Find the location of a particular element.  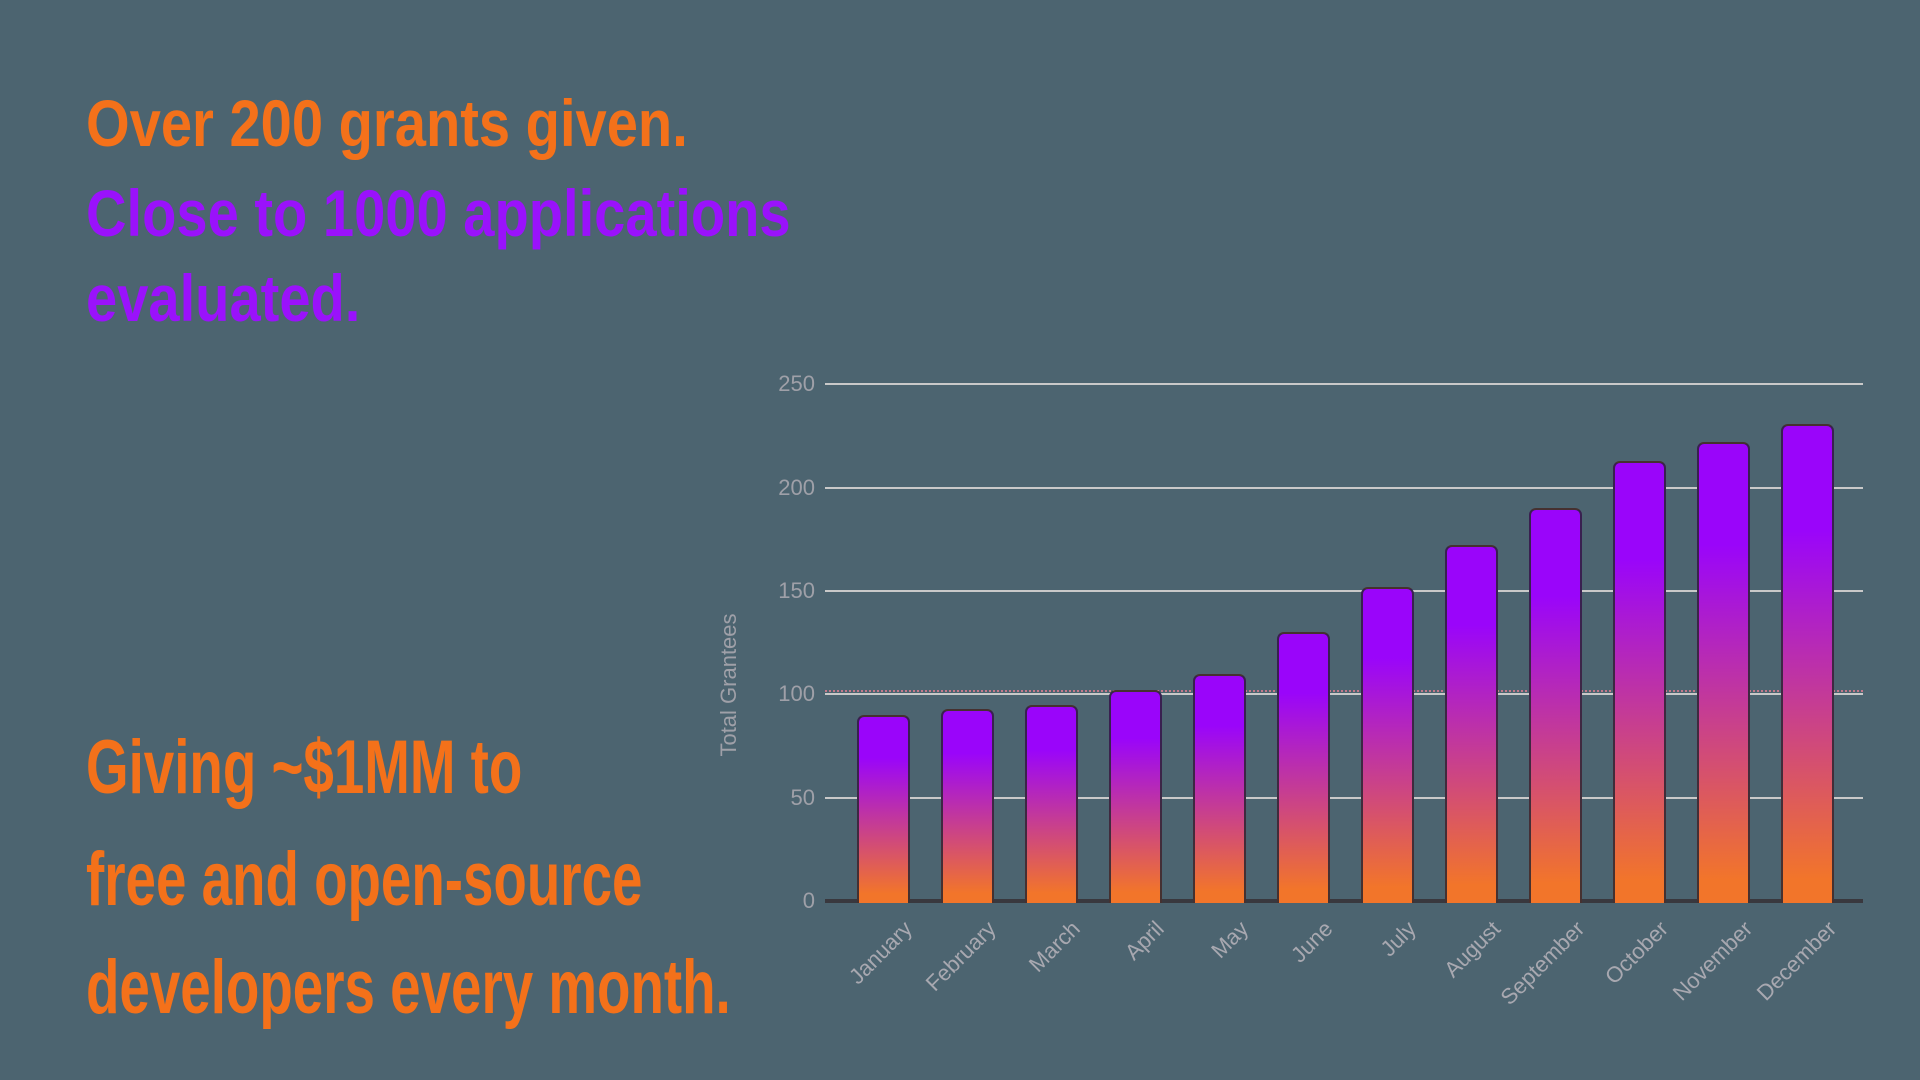

x-tick-label-january: January is located at coordinates (881, 953).